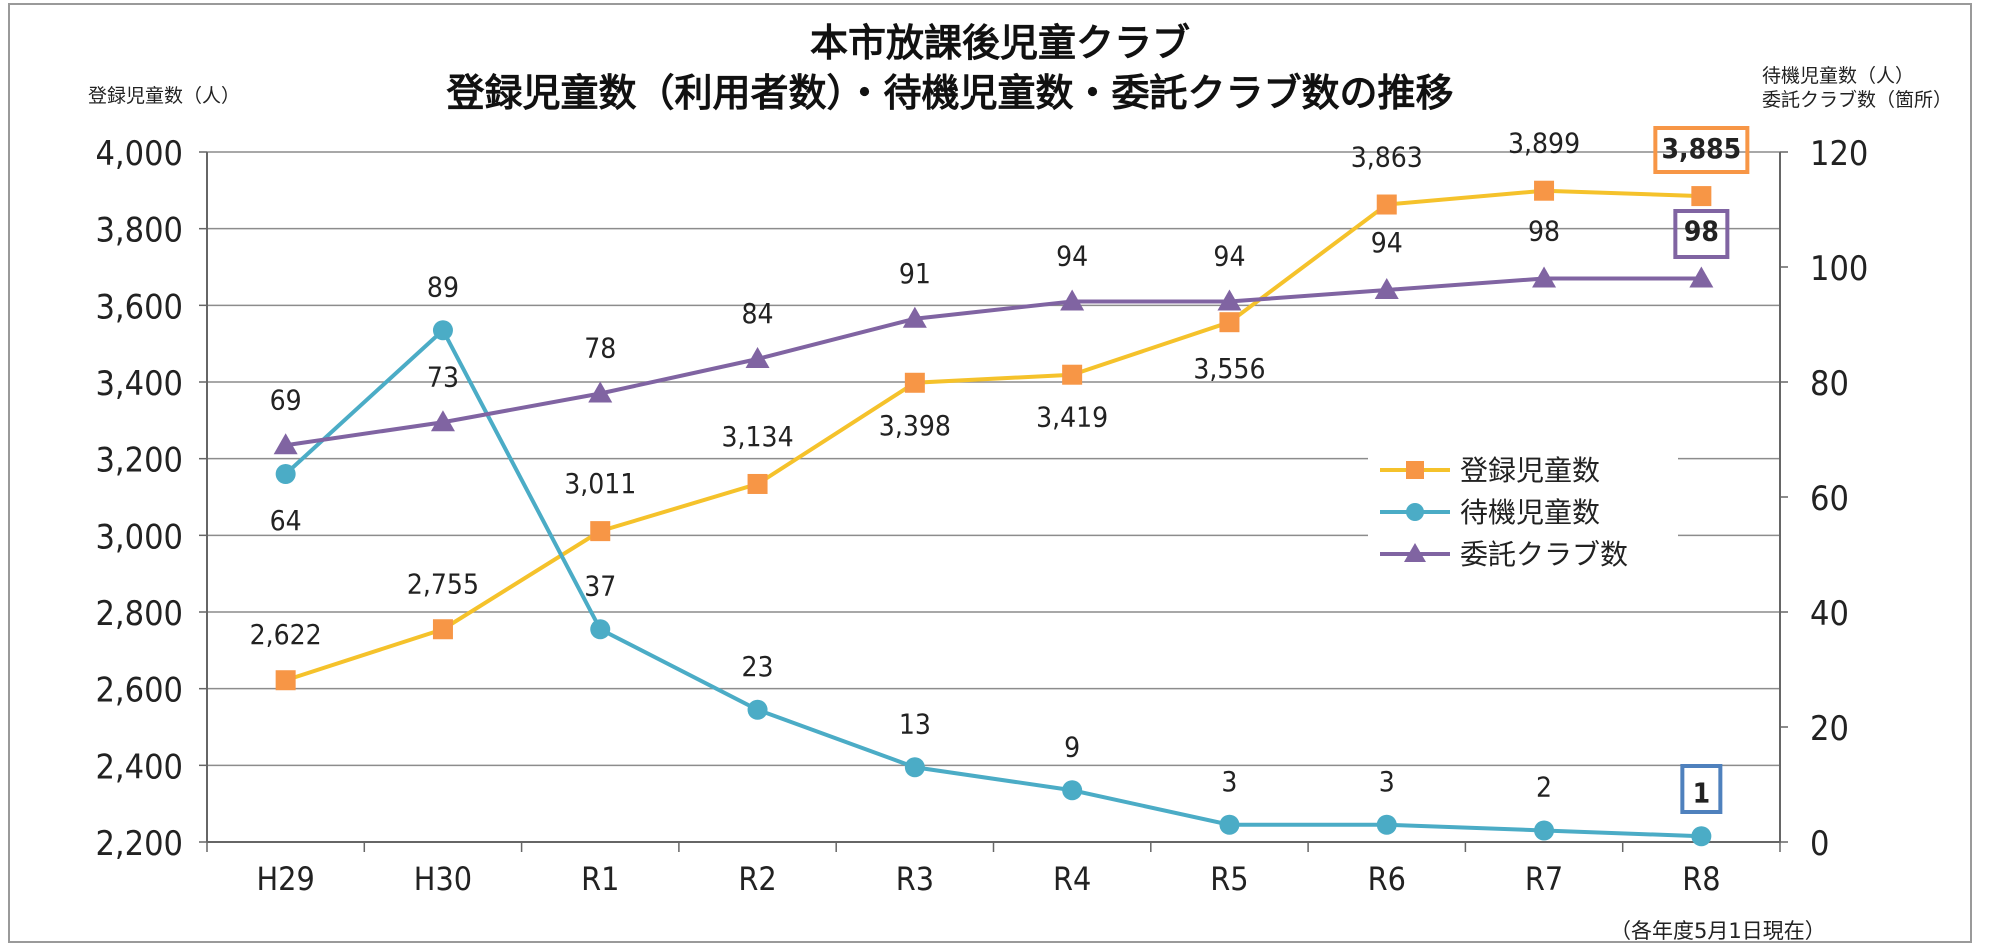  What do you see at coordinates (139, 691) in the screenshot?
I see `y-left-tick-label: 2,600` at bounding box center [139, 691].